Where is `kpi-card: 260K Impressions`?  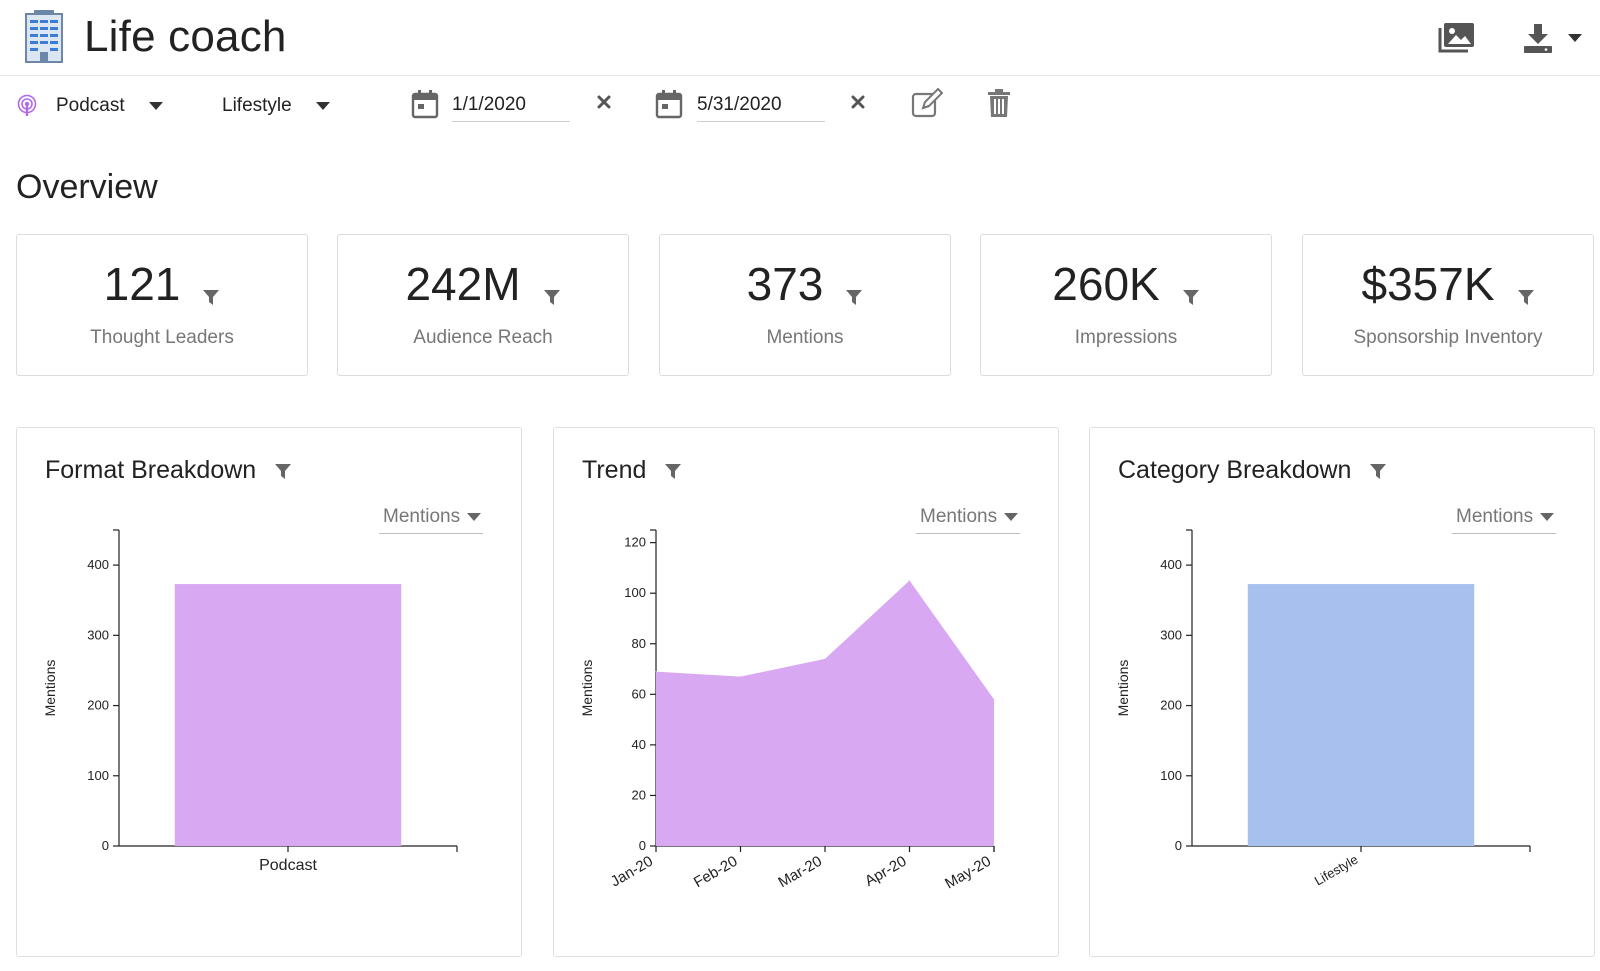 kpi-card: 260K Impressions is located at coordinates (1126, 305).